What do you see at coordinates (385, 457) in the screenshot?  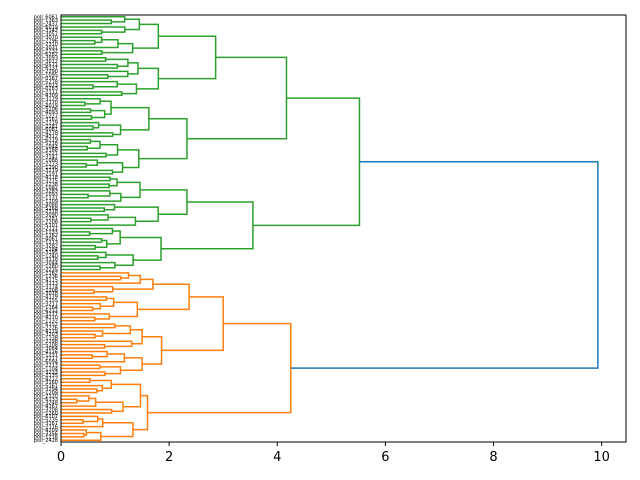 I see `x-tick-label: 6` at bounding box center [385, 457].